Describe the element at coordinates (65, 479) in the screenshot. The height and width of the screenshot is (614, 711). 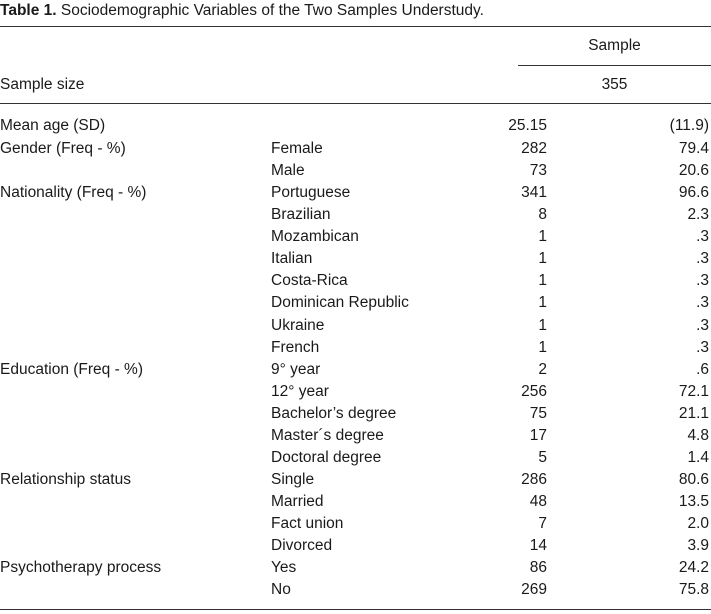
I see `group-label: Relationship status` at that location.